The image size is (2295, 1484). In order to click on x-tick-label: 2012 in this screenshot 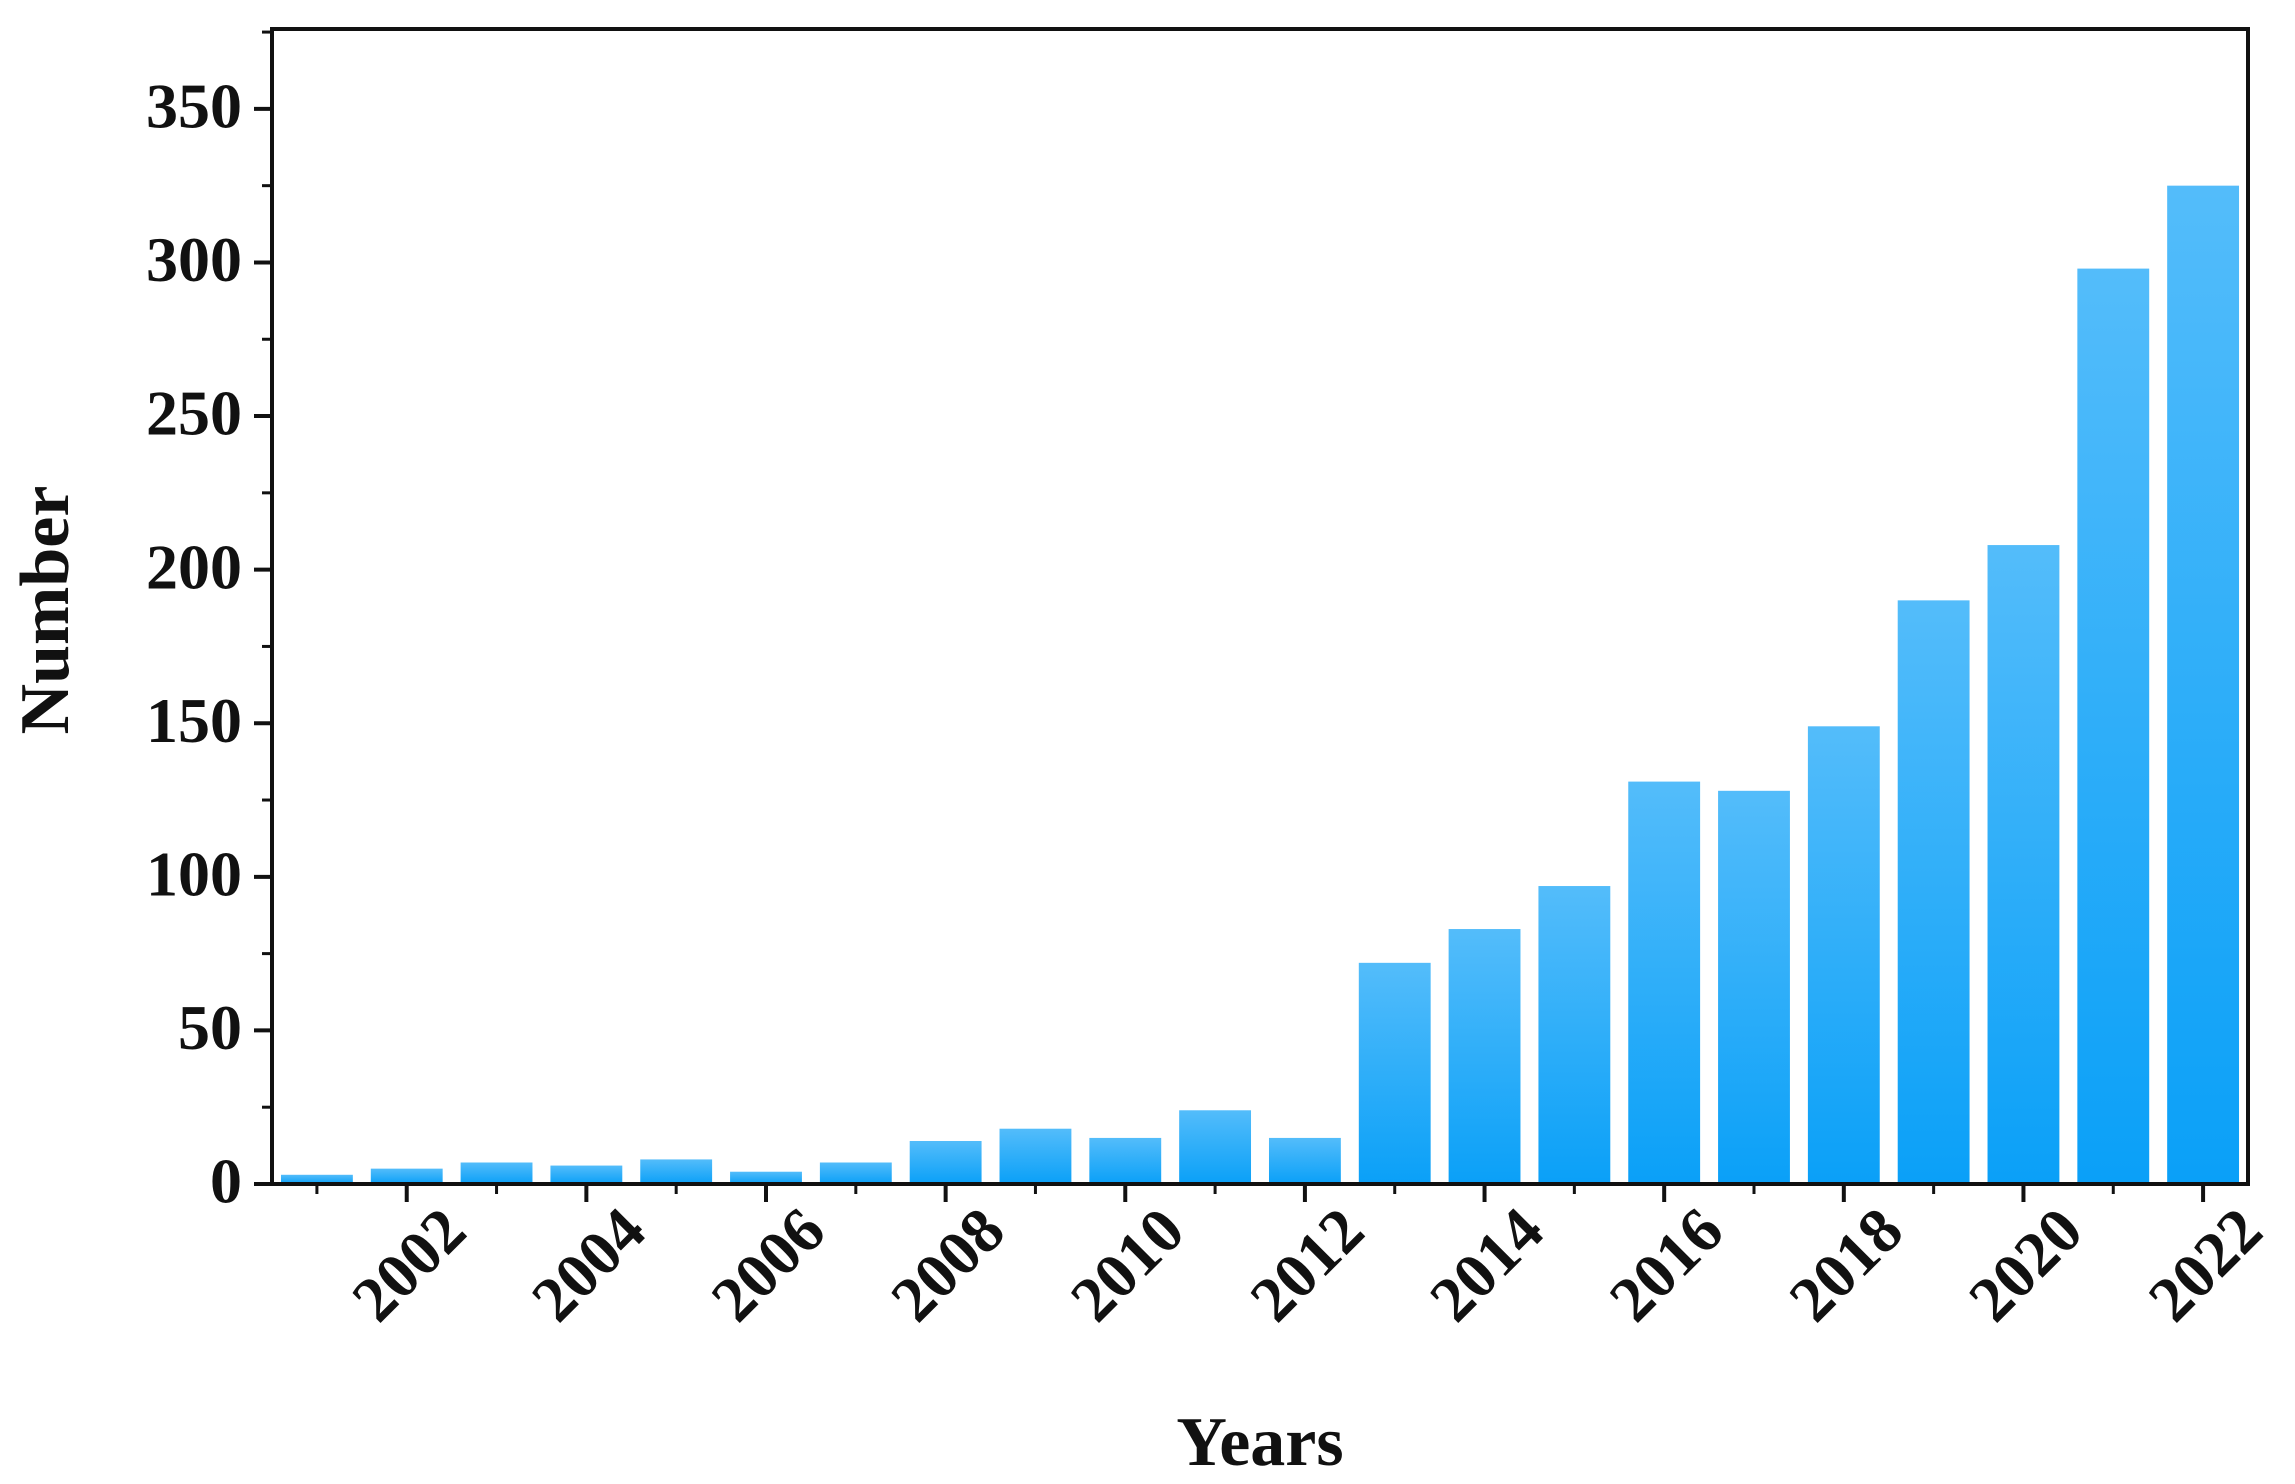, I will do `click(1306, 1264)`.